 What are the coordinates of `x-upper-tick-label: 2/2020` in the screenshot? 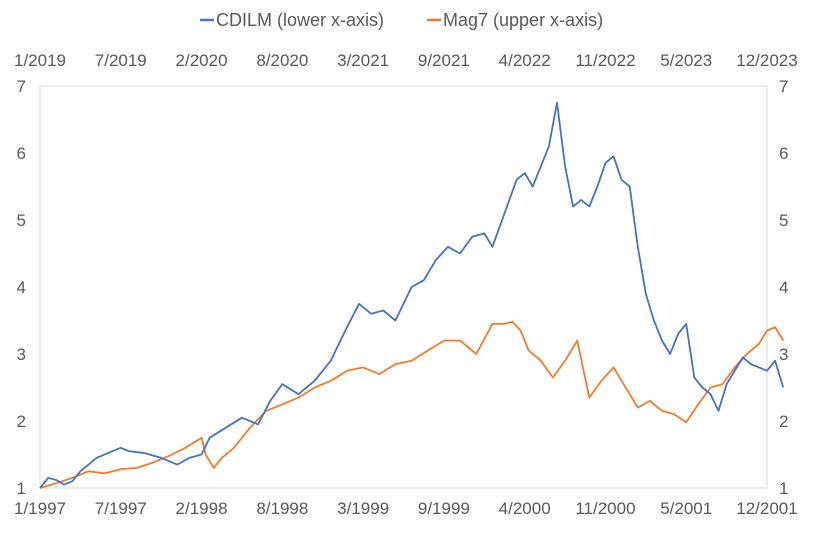 It's located at (202, 60).